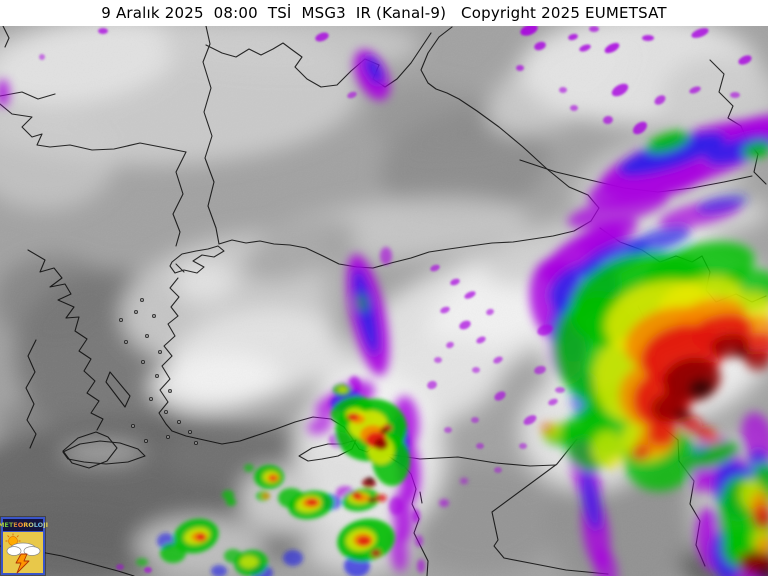  I want to click on meteoroloji-emblem-icon, so click(23, 553).